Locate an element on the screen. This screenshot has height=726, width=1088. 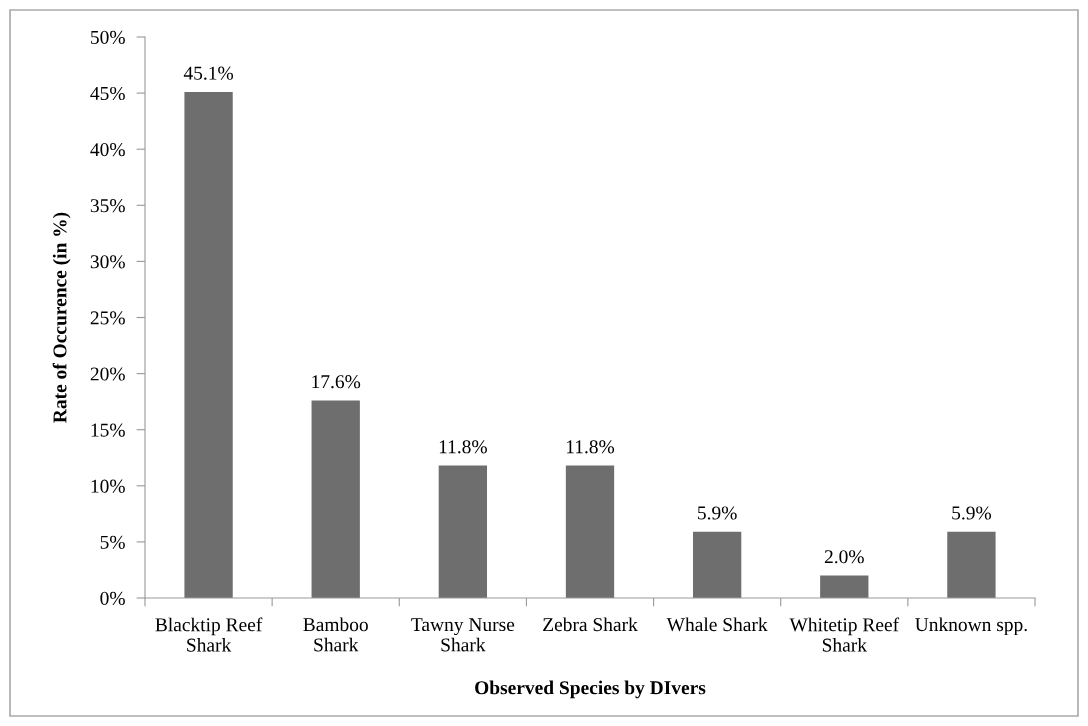
x-tick-label: Tawny Nurse Shark is located at coordinates (463, 635).